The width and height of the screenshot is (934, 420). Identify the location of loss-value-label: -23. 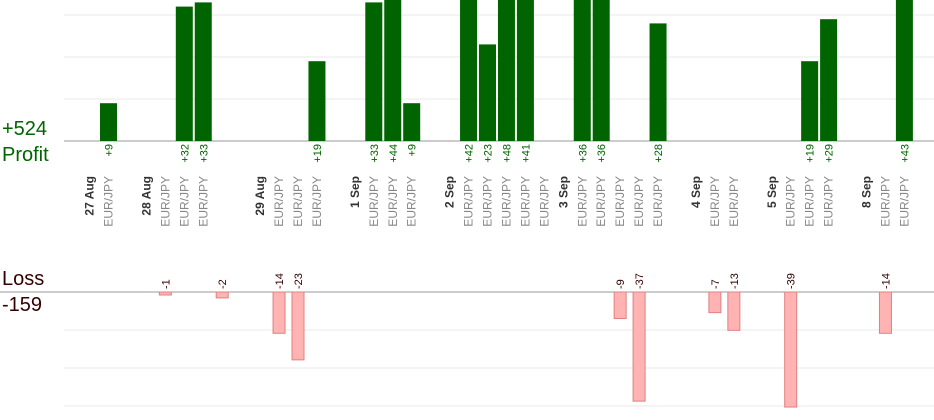
(299, 281).